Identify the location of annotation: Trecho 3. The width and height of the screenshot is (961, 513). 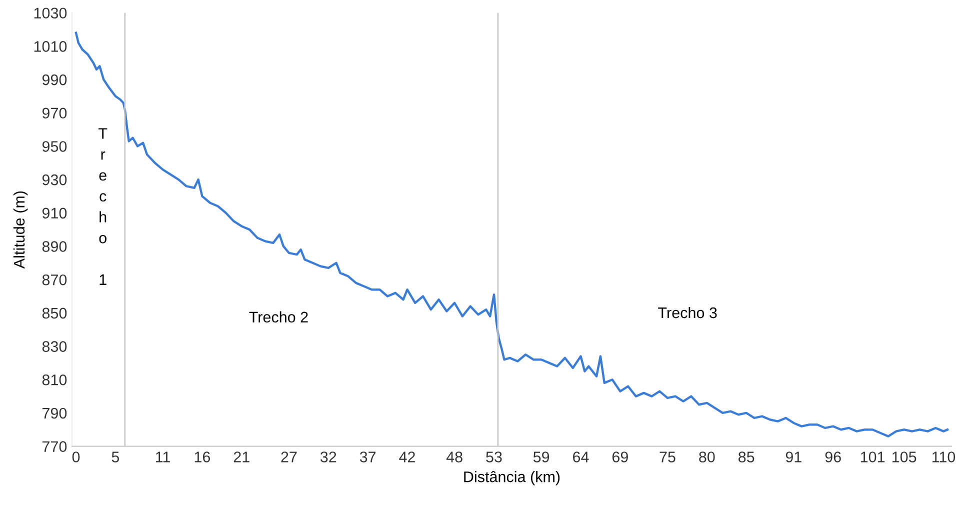
(687, 312).